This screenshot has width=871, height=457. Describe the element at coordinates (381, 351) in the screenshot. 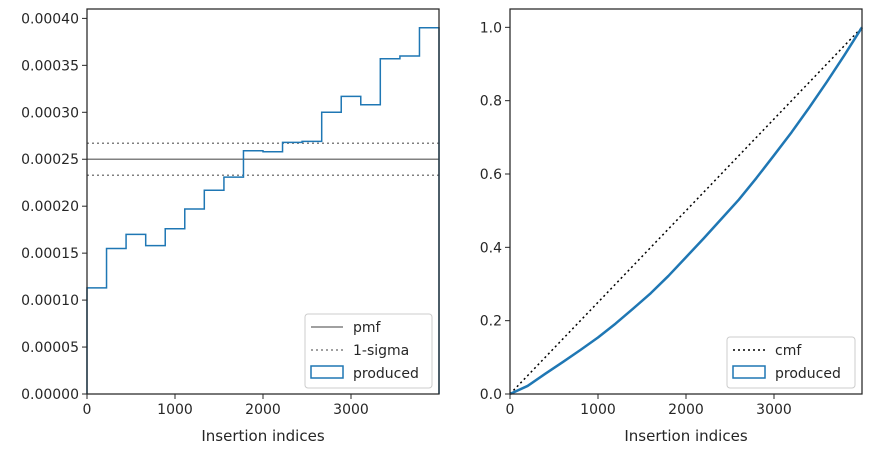

I see `legend-sigma-label: 1-sigma` at that location.